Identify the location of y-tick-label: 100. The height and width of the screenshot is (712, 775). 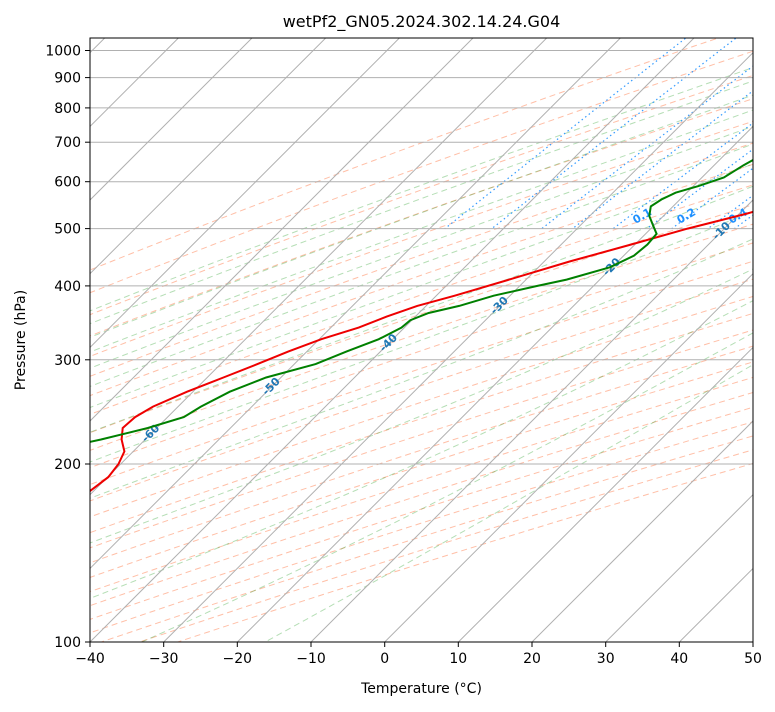
(67, 643).